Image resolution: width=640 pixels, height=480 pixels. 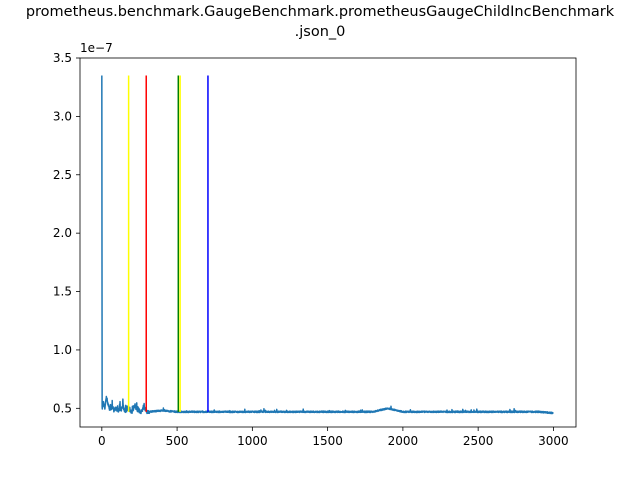 What do you see at coordinates (62, 233) in the screenshot?
I see `y-tick-label: 2.0` at bounding box center [62, 233].